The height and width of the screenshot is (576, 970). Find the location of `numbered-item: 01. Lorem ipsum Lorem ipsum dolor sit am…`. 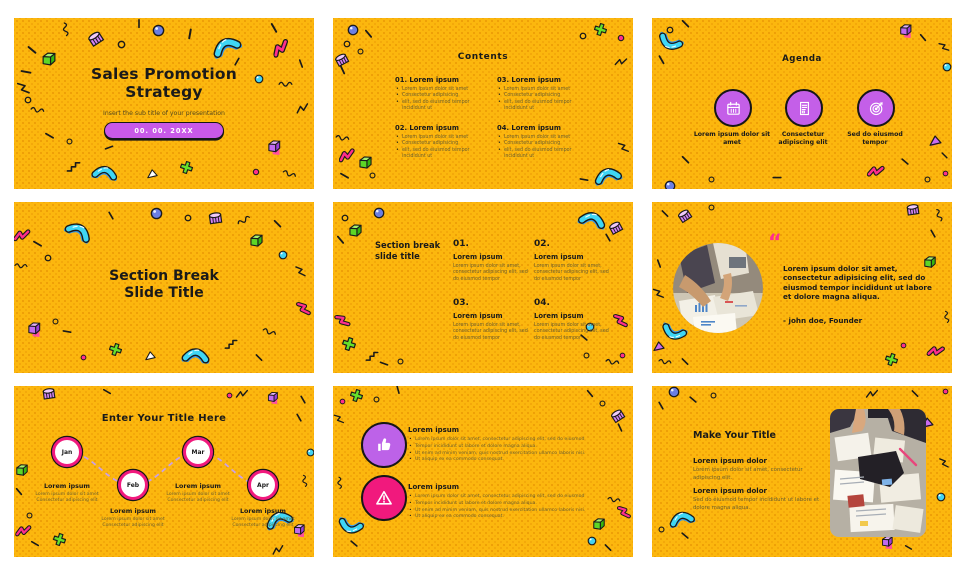

numbered-item: 01. Lorem ipsum Lorem ipsum dolor sit am… is located at coordinates (490, 260).